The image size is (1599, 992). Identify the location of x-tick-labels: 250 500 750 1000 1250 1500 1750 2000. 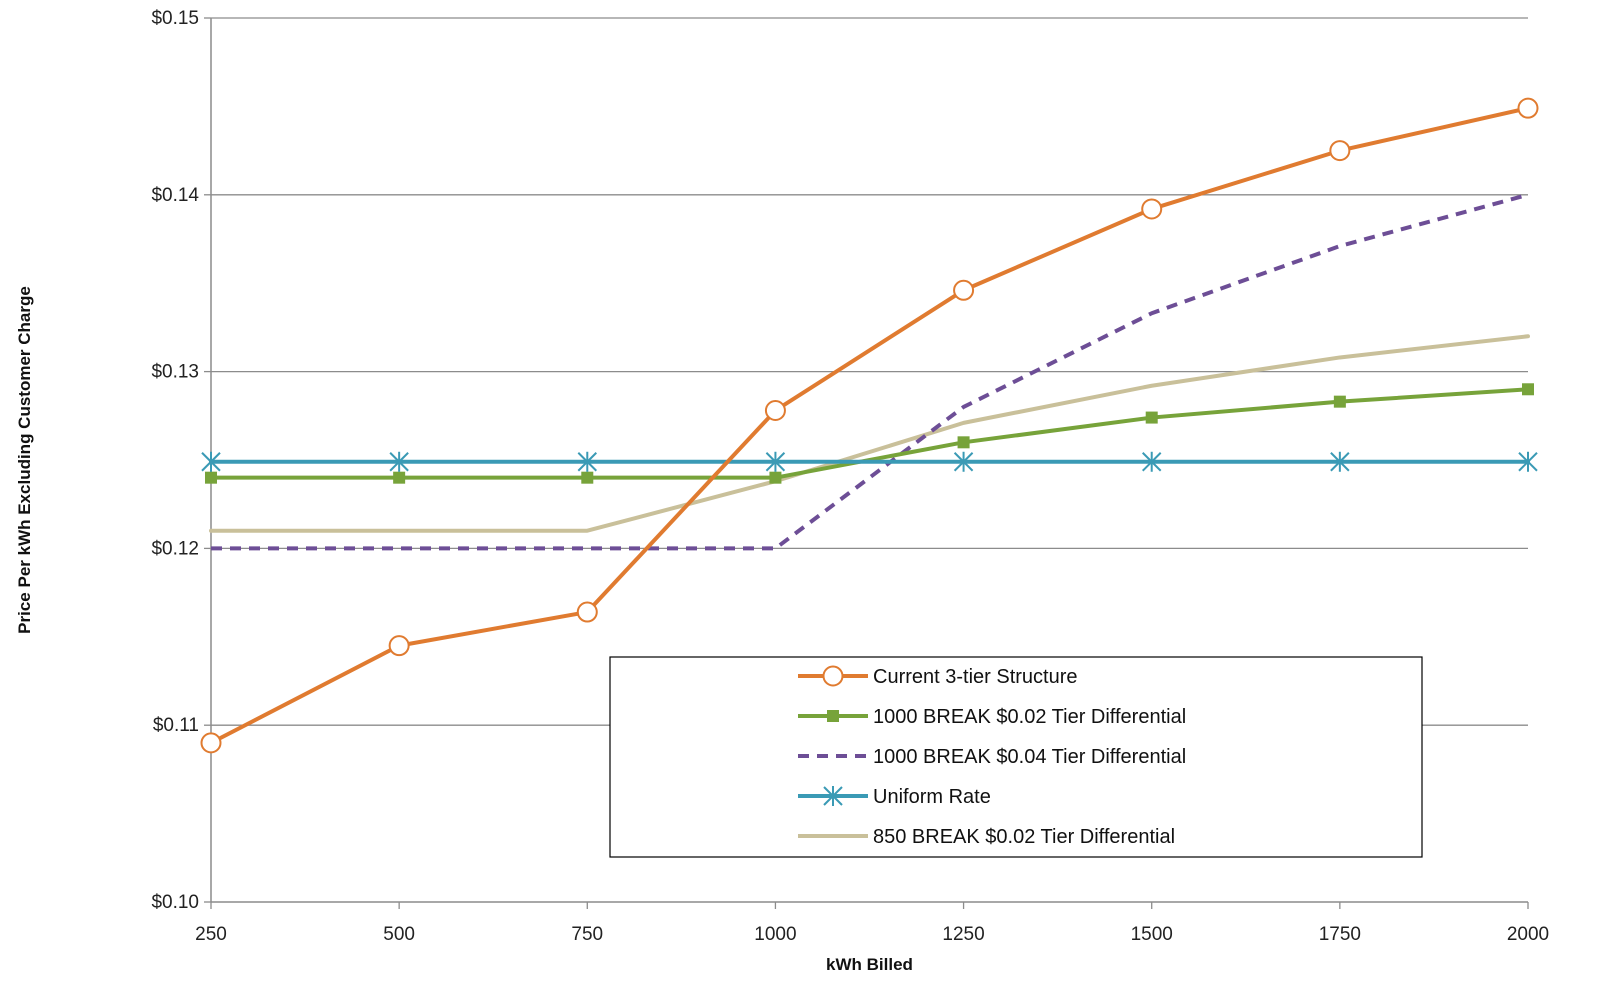
(872, 934).